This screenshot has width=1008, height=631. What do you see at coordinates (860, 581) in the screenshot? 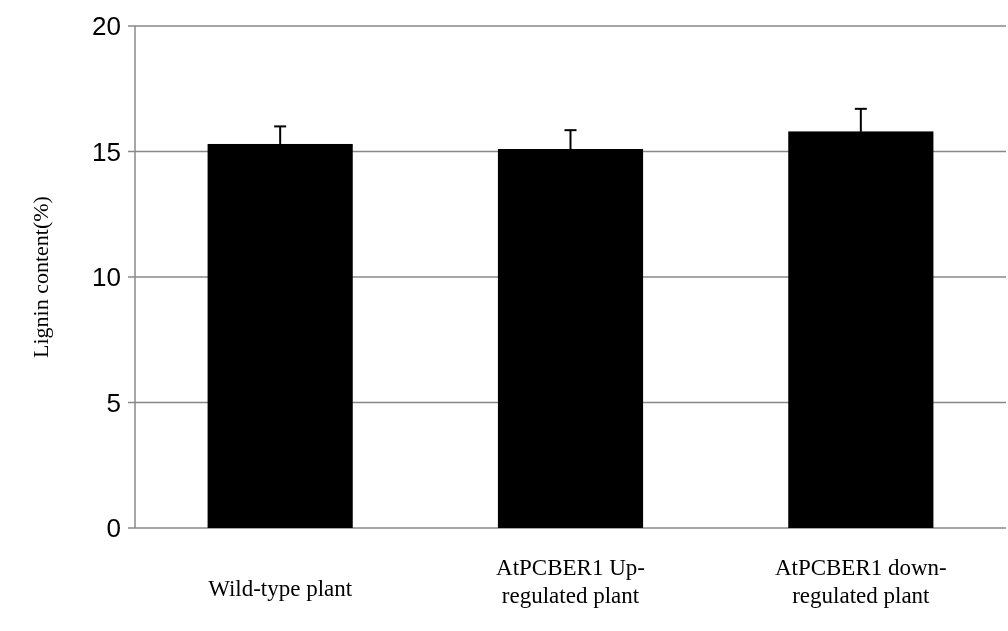
I see `x-tick-label: AtPCBER1 down-regulated plant` at bounding box center [860, 581].